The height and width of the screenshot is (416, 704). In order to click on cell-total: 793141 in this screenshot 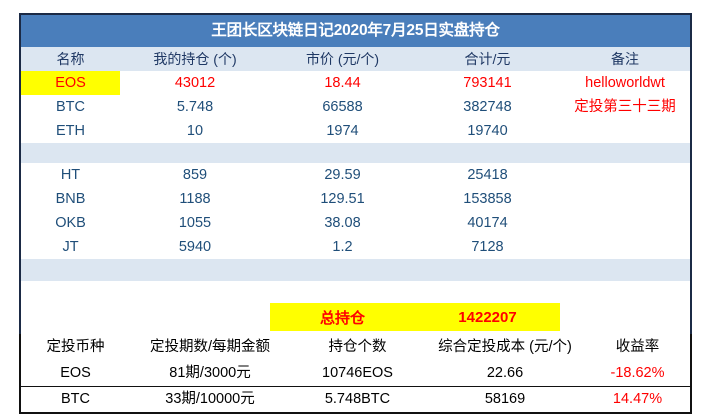, I will do `click(487, 83)`.